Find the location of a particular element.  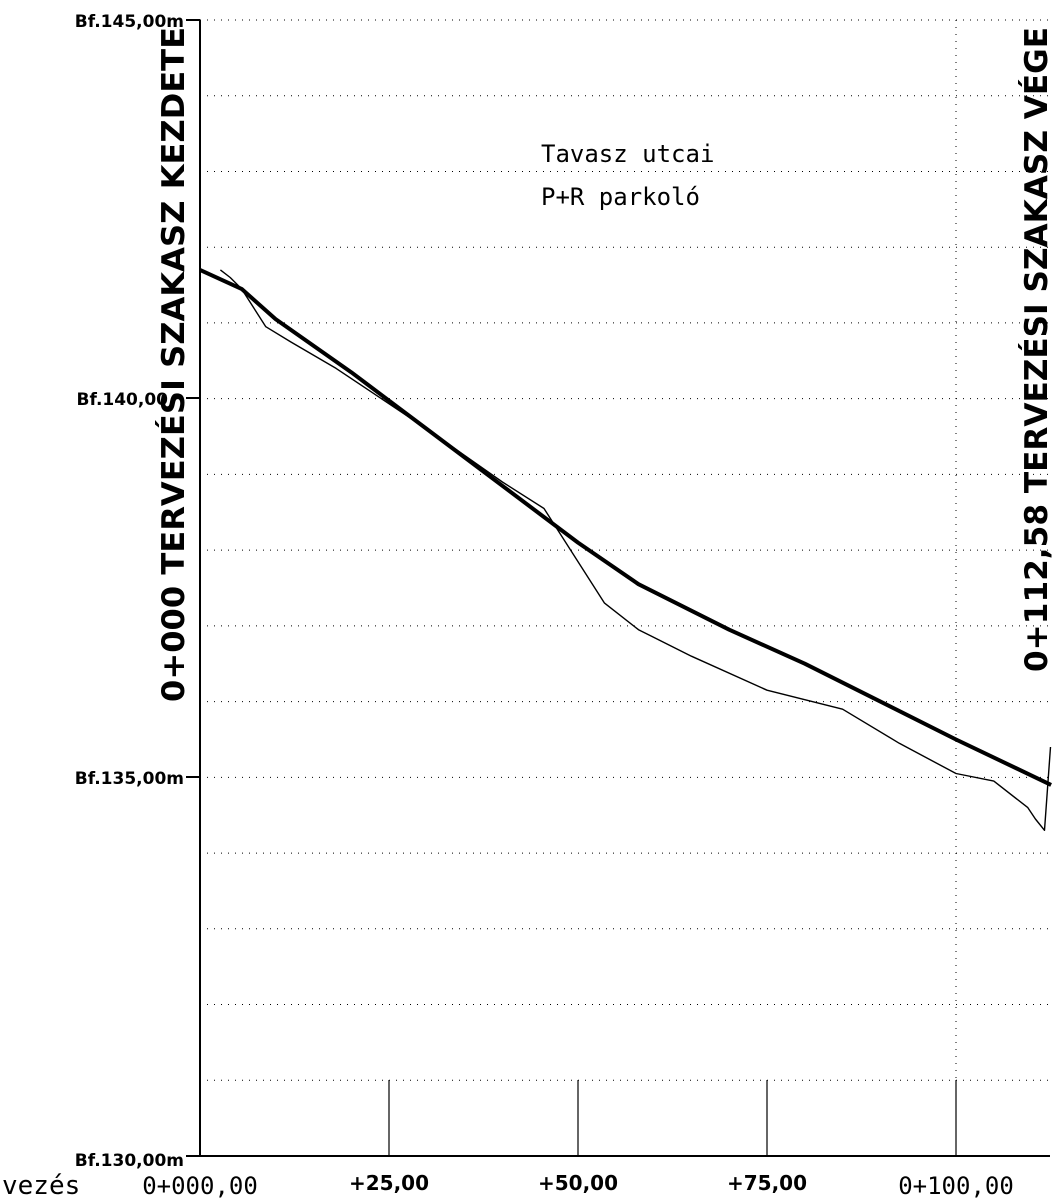

station-label-75: +75,00 is located at coordinates (767, 1183).